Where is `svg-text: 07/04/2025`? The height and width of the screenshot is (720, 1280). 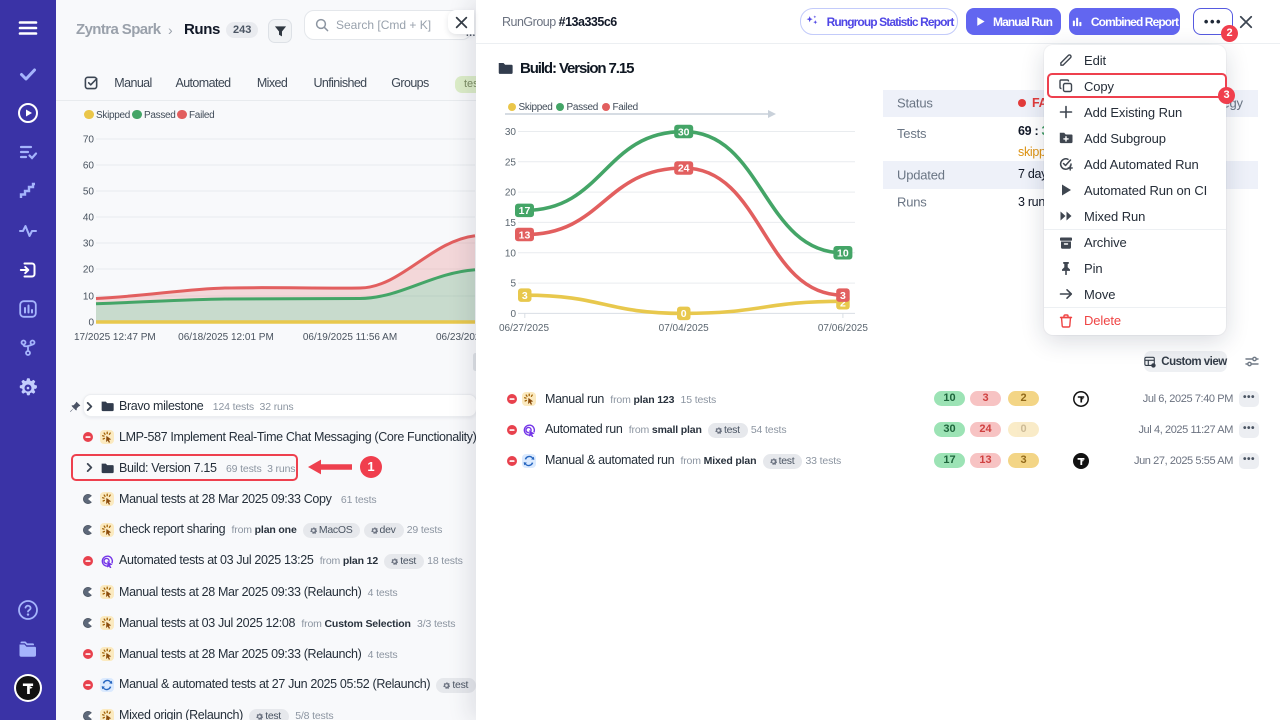
svg-text: 07/04/2025 is located at coordinates (684, 328).